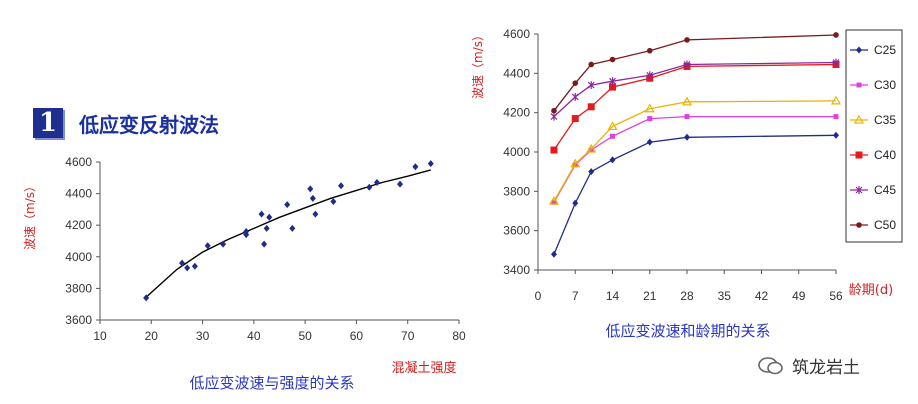 This screenshot has width=918, height=404. I want to click on section-heading: 1 低应变反射波法, so click(126, 123).